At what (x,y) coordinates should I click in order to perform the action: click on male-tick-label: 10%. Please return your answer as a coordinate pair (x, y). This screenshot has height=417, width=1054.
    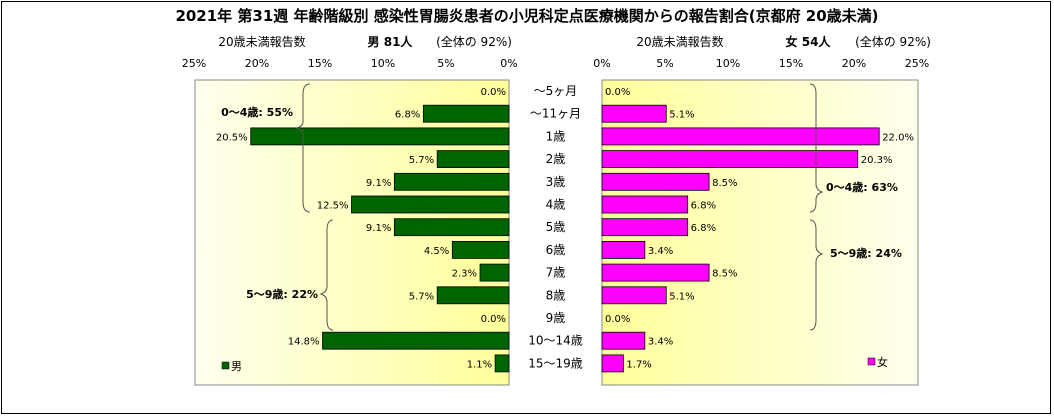
    Looking at the image, I should click on (383, 63).